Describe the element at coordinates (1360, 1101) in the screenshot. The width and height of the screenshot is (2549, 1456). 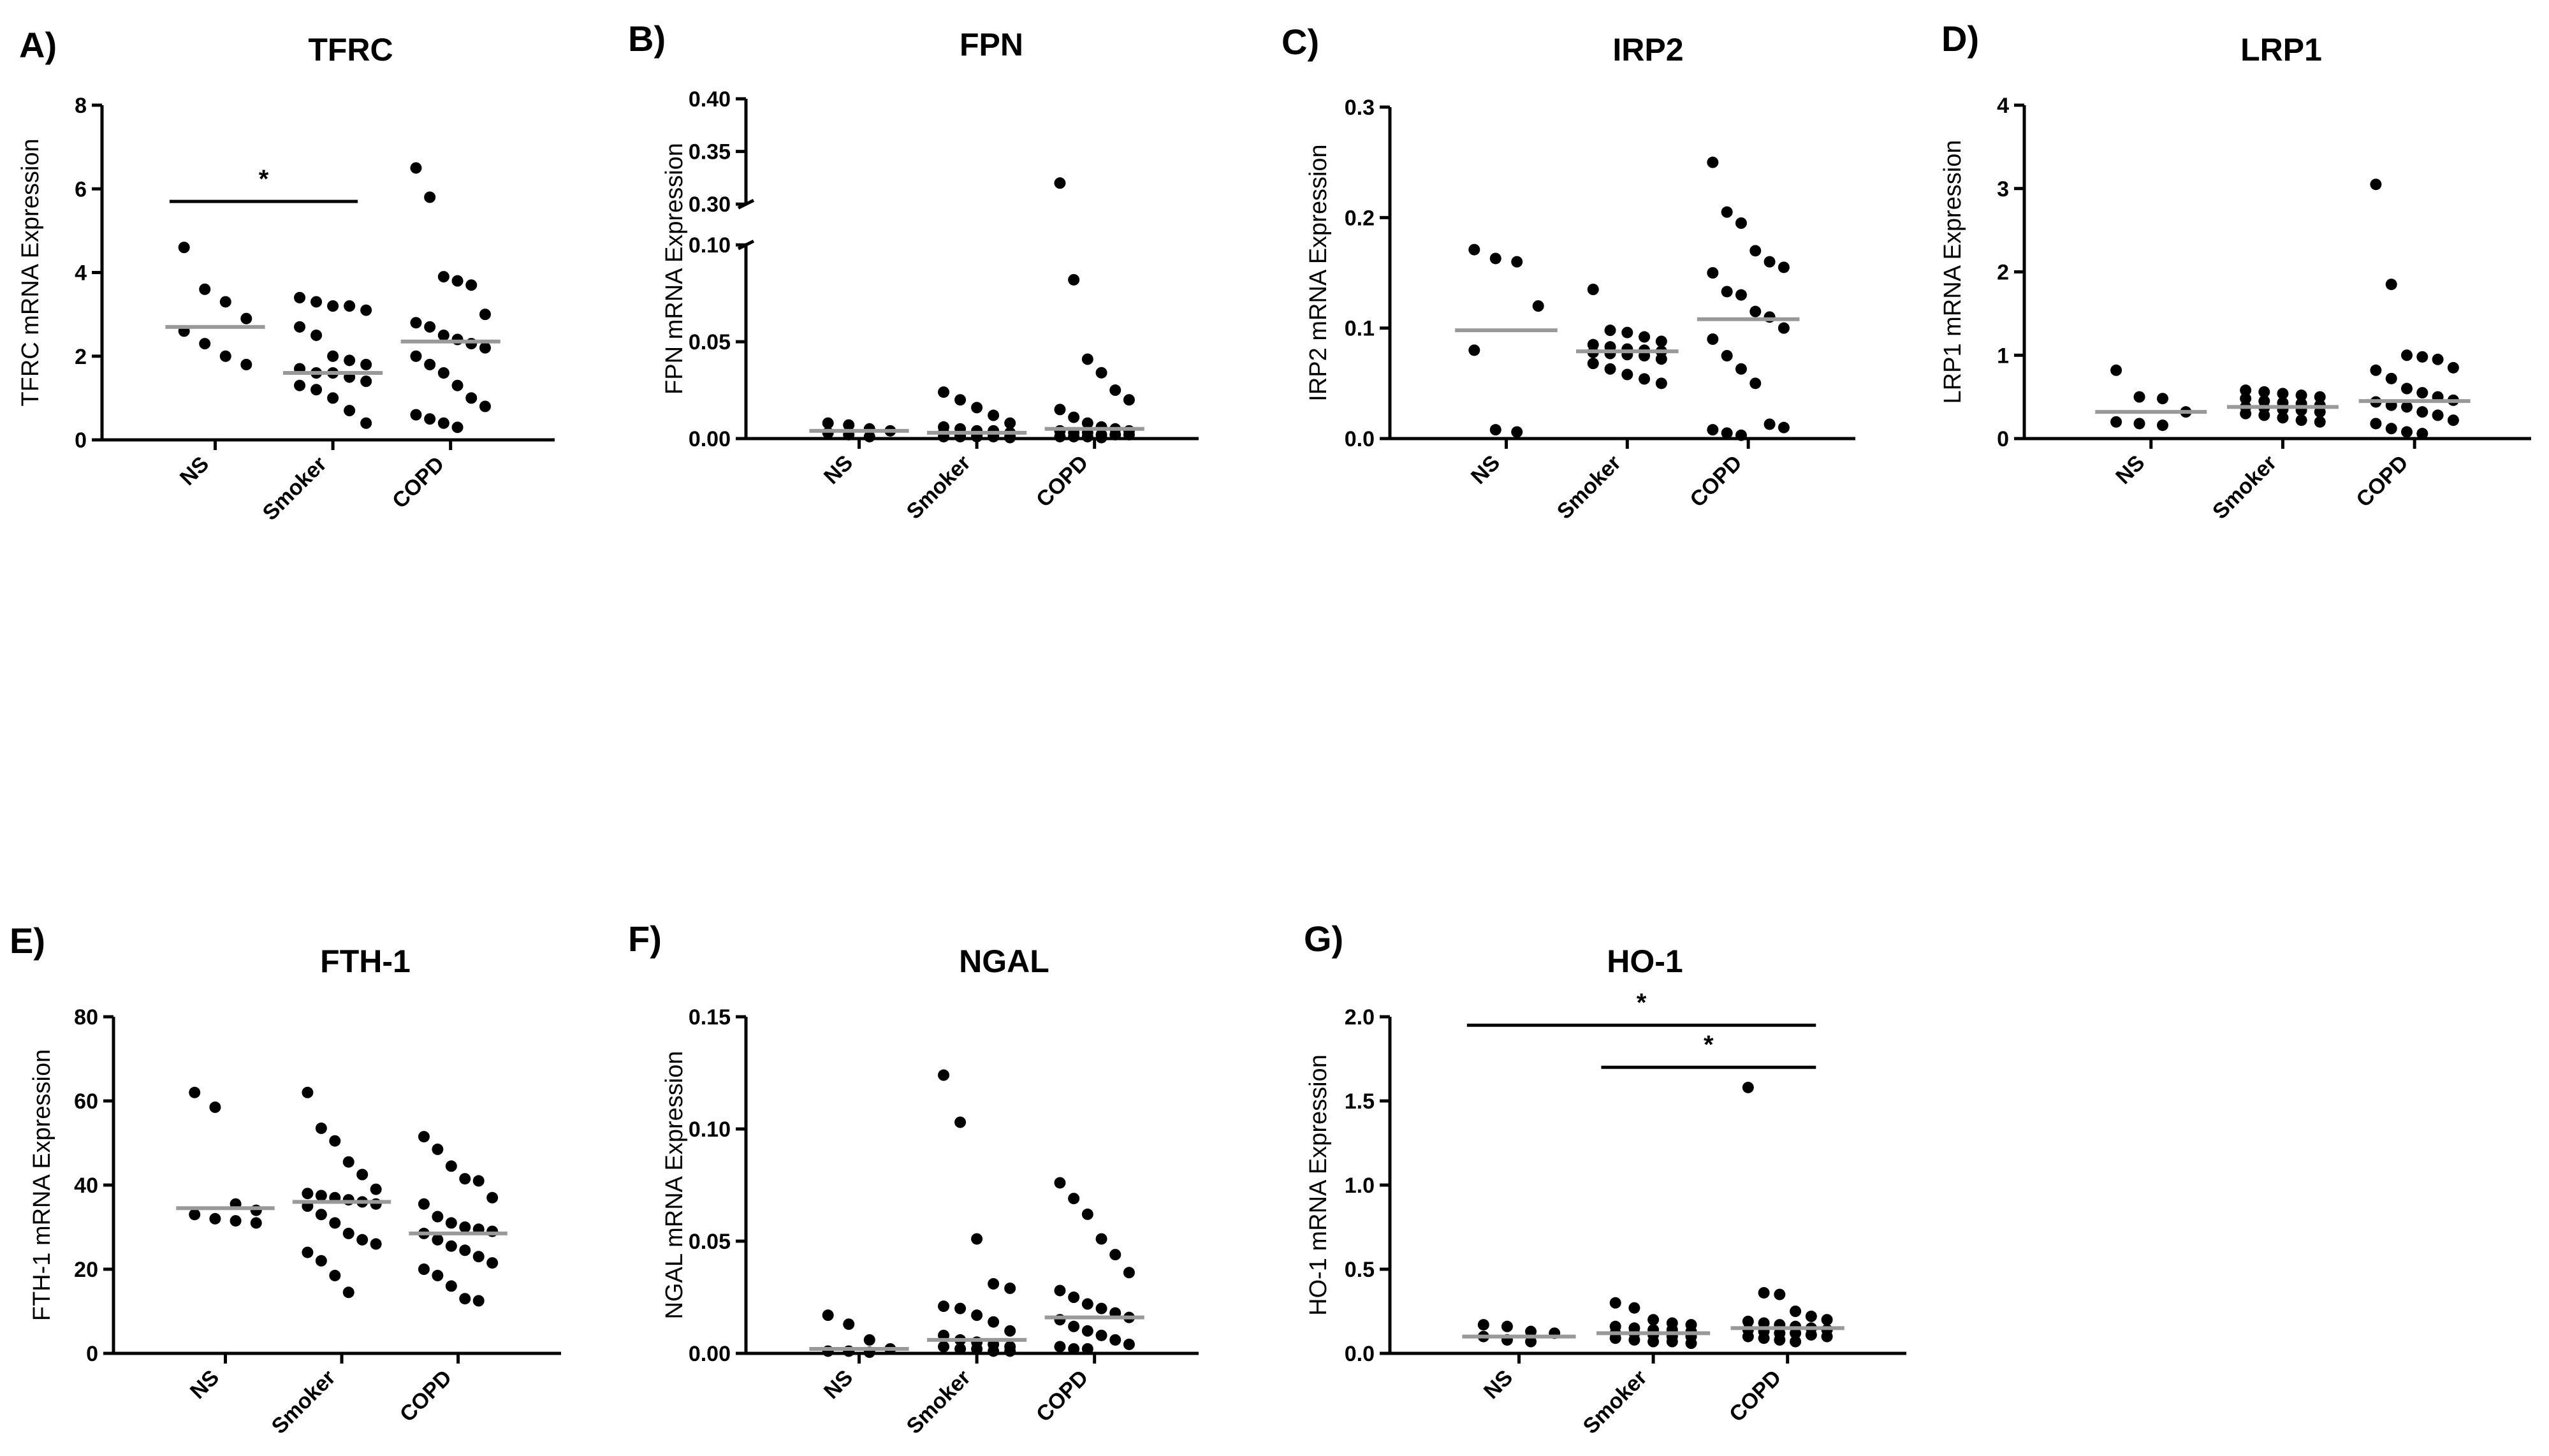
I see `y-tick-label-g: 1.5` at that location.